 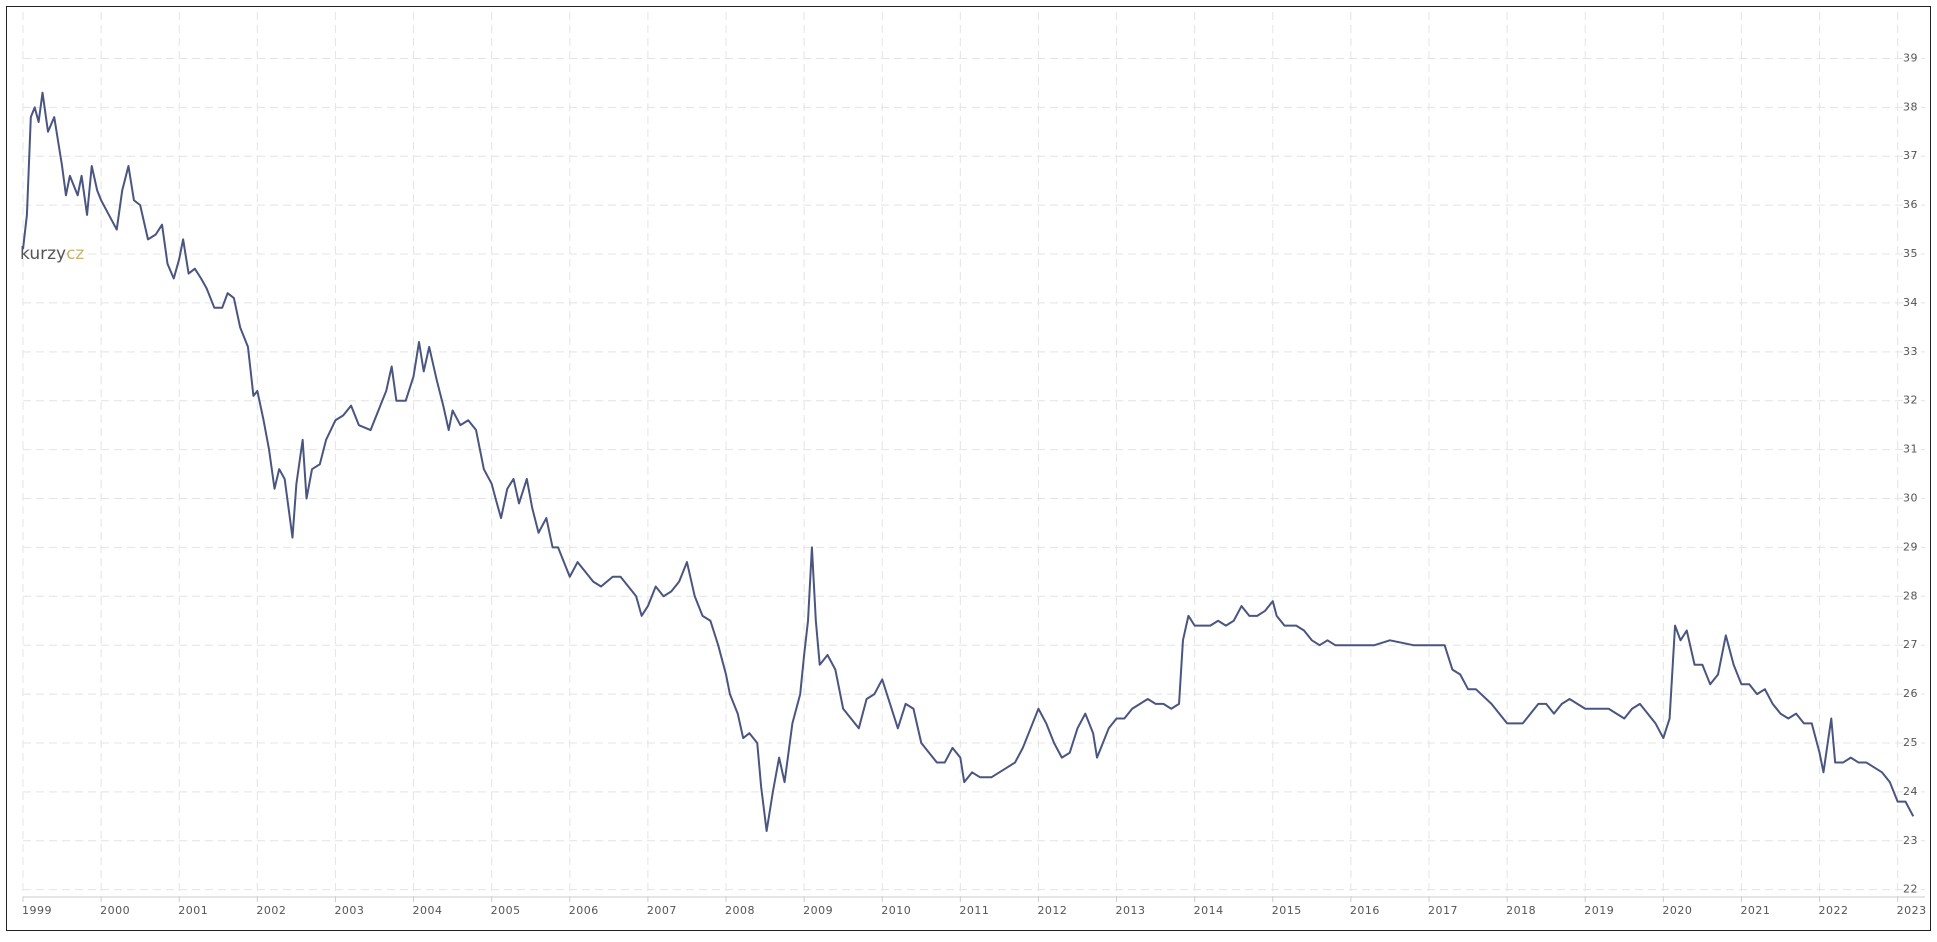 What do you see at coordinates (1834, 910) in the screenshot?
I see `x-tick-label: 2022` at bounding box center [1834, 910].